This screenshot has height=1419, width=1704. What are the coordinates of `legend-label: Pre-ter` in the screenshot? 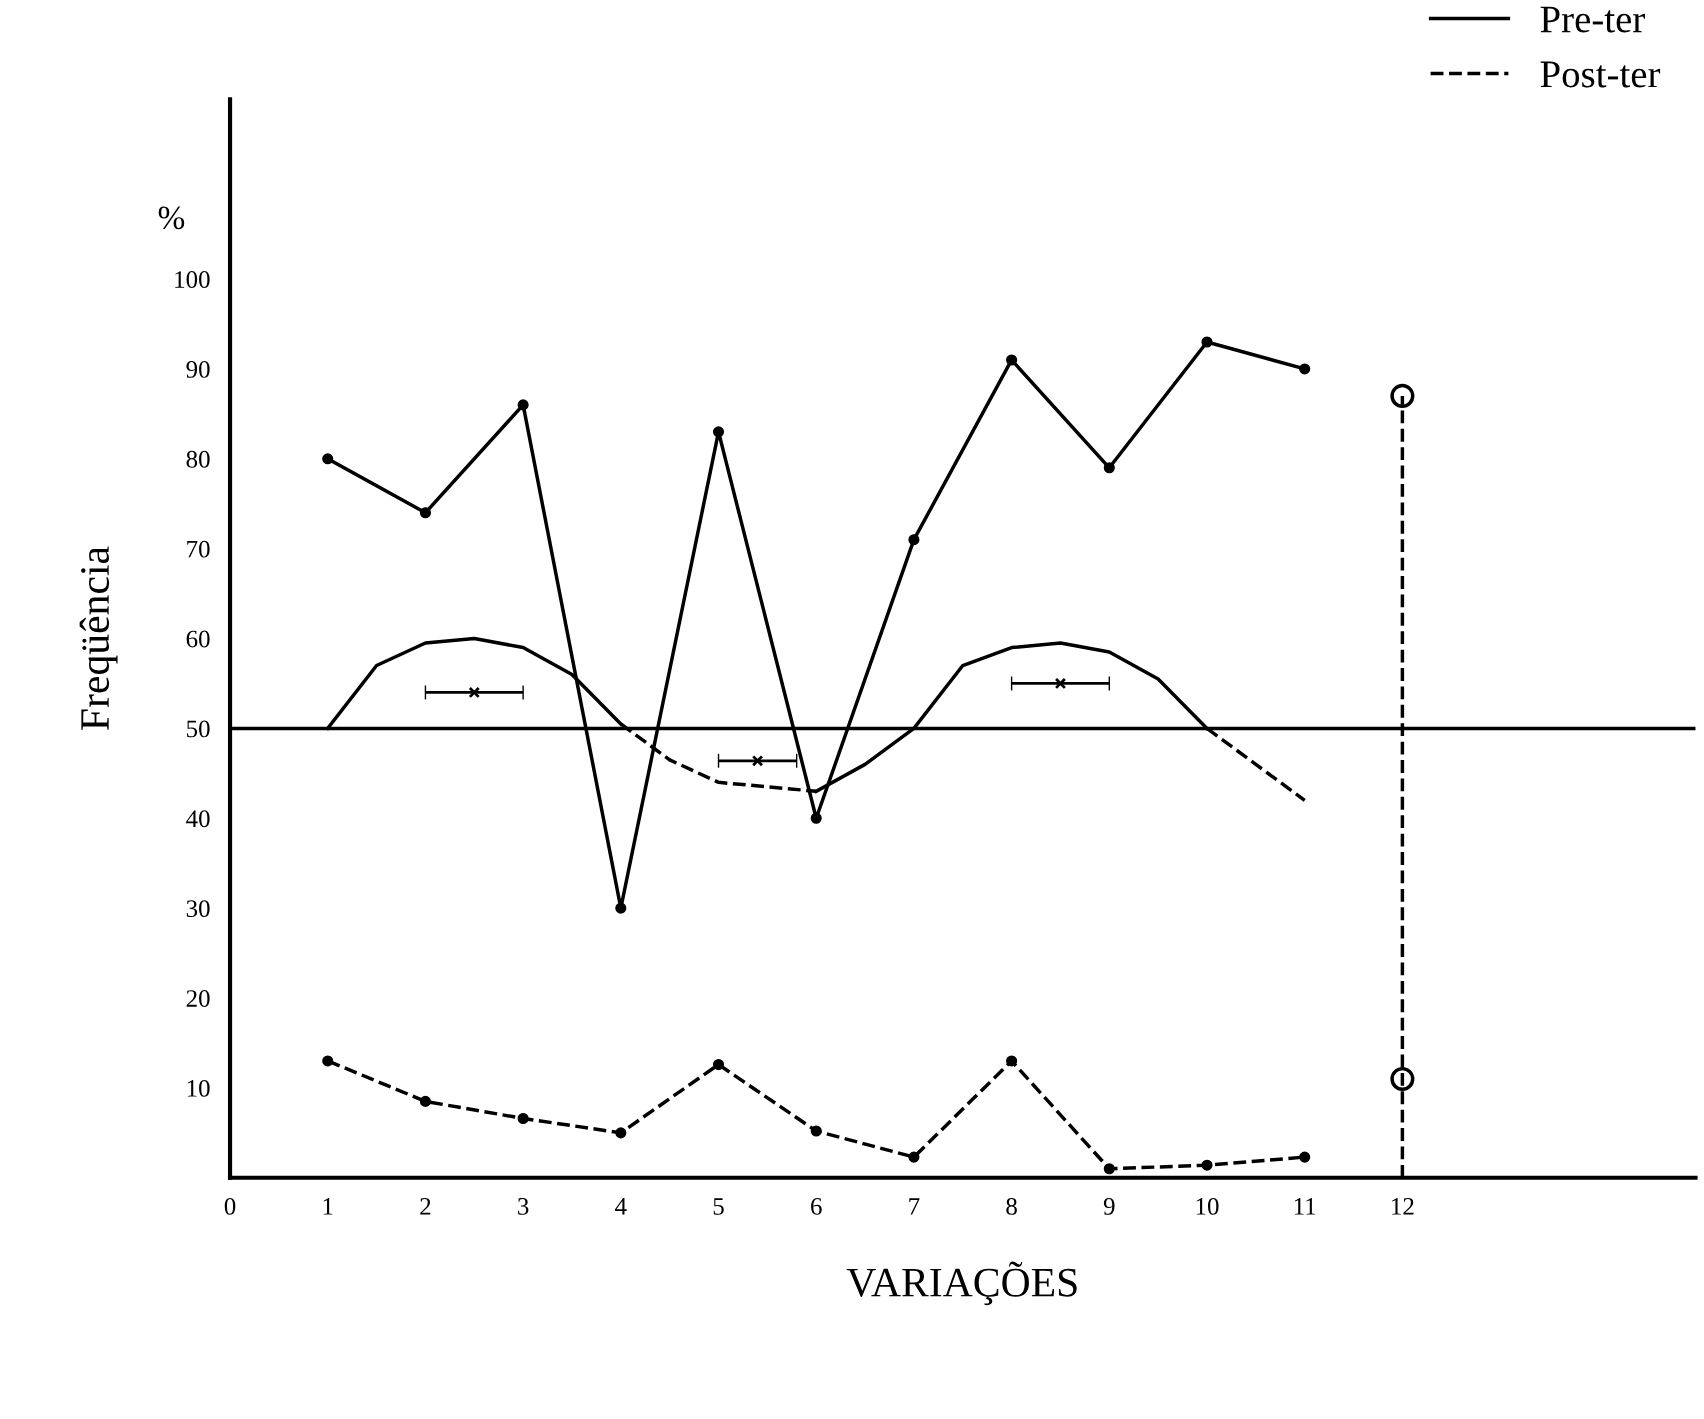 It's located at (1592, 19).